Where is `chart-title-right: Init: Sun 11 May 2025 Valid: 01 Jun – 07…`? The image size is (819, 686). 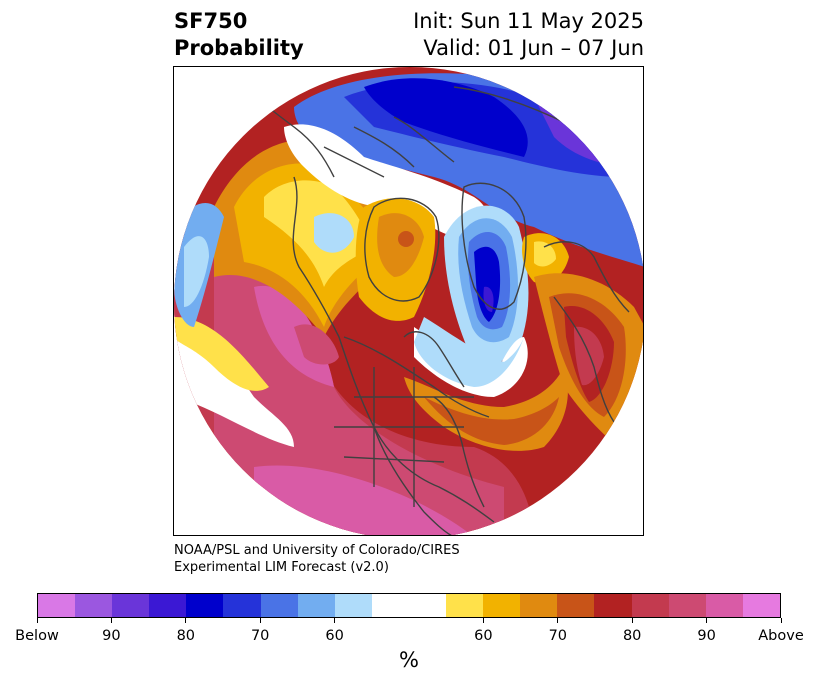
chart-title-right: Init: Sun 11 May 2025 Valid: 01 Jun – 07… is located at coordinates (528, 35).